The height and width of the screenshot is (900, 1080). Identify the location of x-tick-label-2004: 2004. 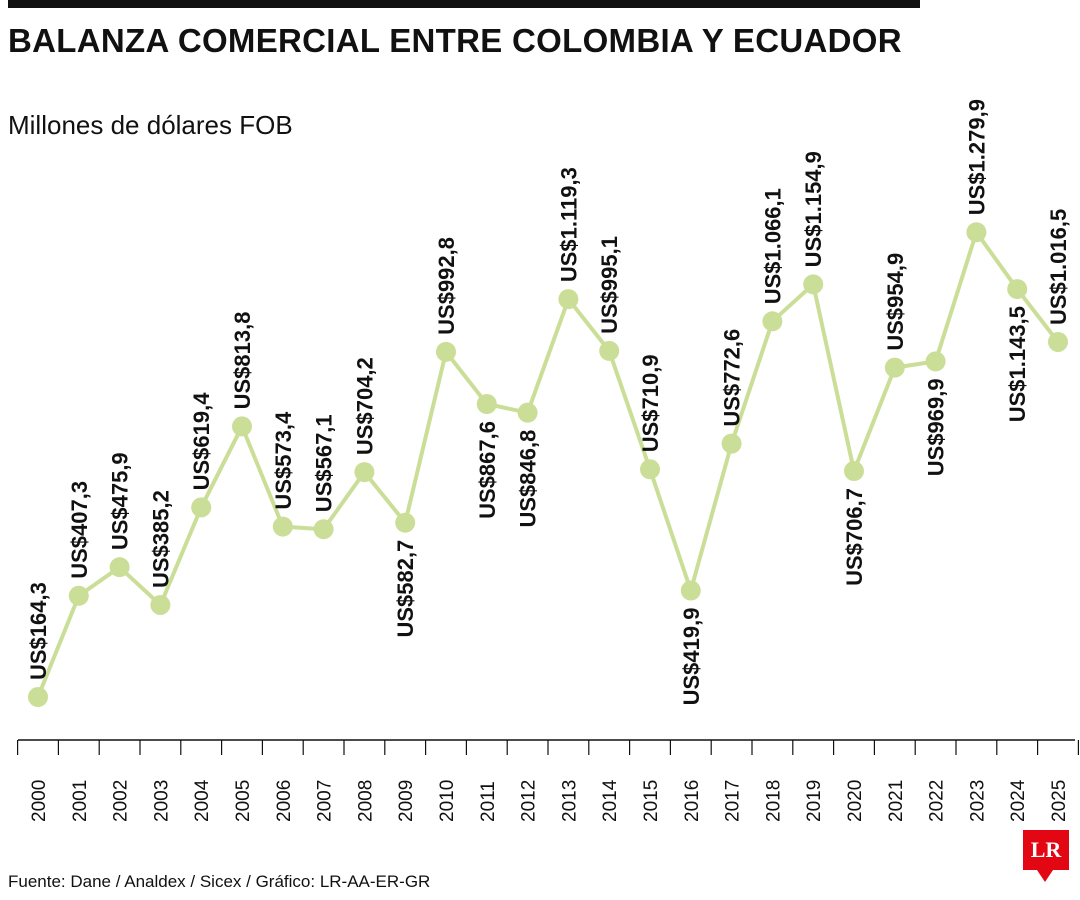
(202, 800).